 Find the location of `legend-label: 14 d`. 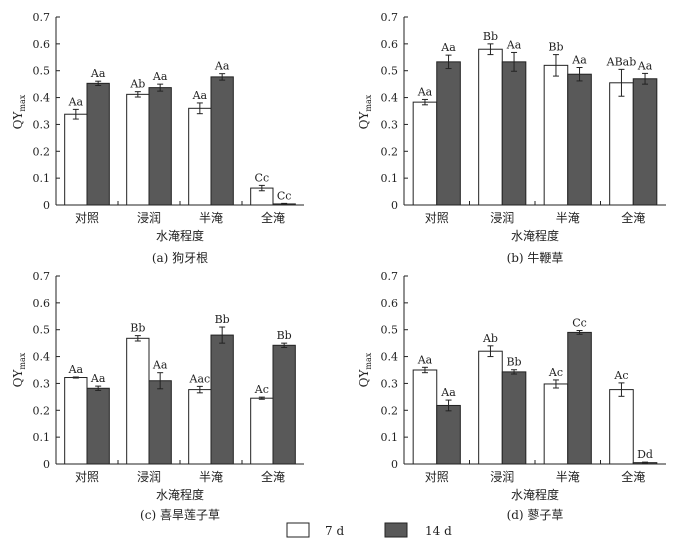

legend-label: 14 d is located at coordinates (438, 531).